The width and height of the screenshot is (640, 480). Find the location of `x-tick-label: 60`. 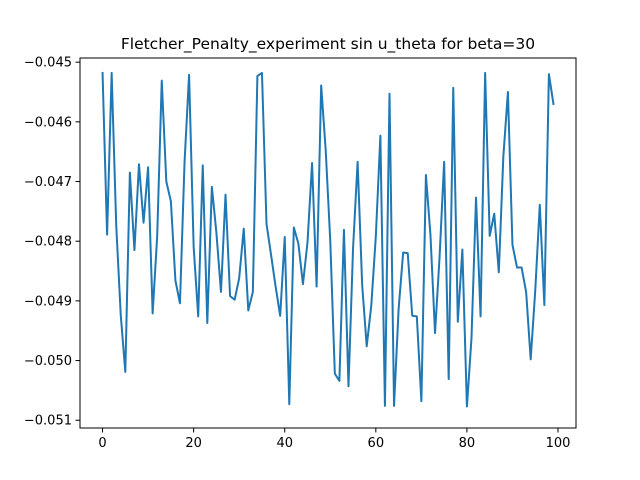

x-tick-label: 60 is located at coordinates (376, 443).